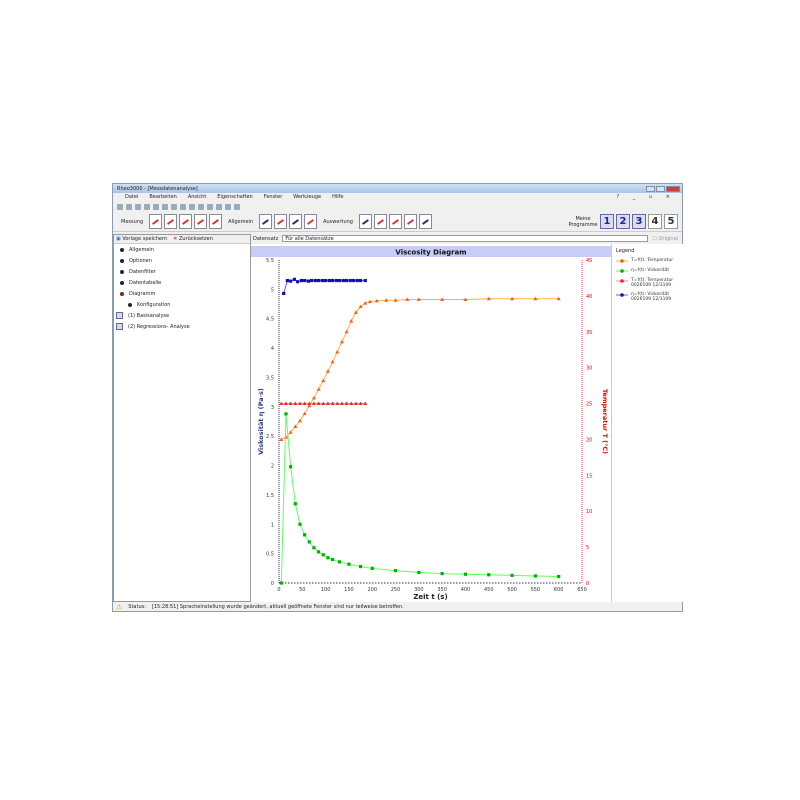 Image resolution: width=800 pixels, height=800 pixels. I want to click on menu-werkzeuge: Werkzeuge, so click(307, 197).